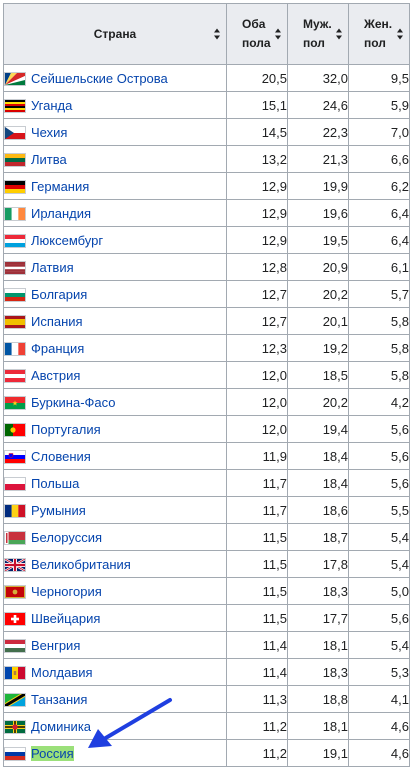 The height and width of the screenshot is (776, 420). What do you see at coordinates (15, 564) in the screenshot?
I see `uk-flag-icon` at bounding box center [15, 564].